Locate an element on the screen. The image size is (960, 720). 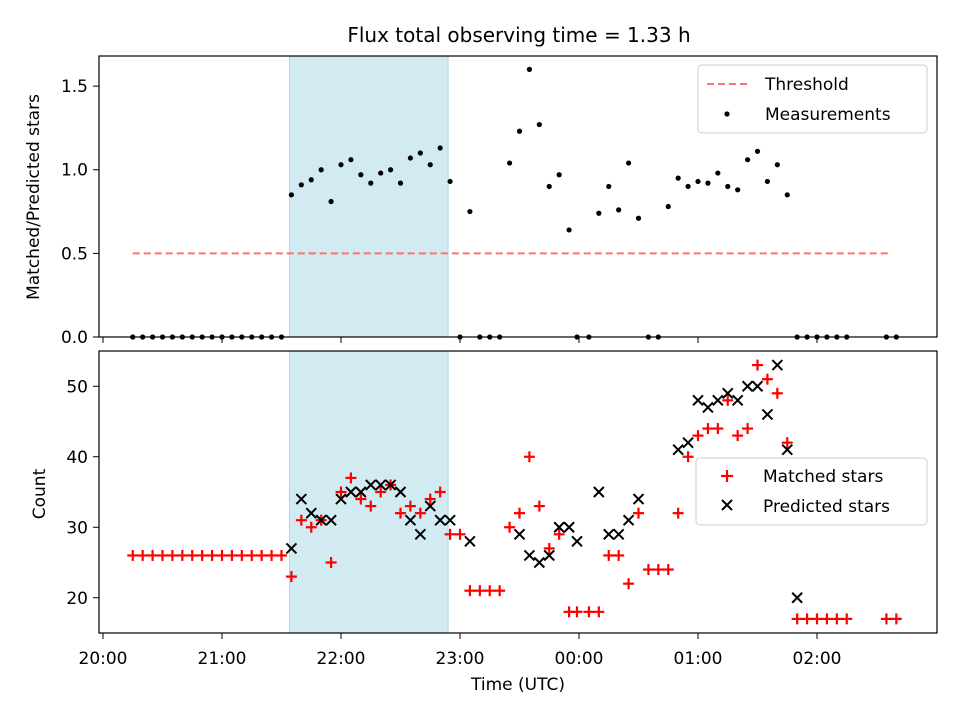
x-tick-label: 20:00 is located at coordinates (103, 659).